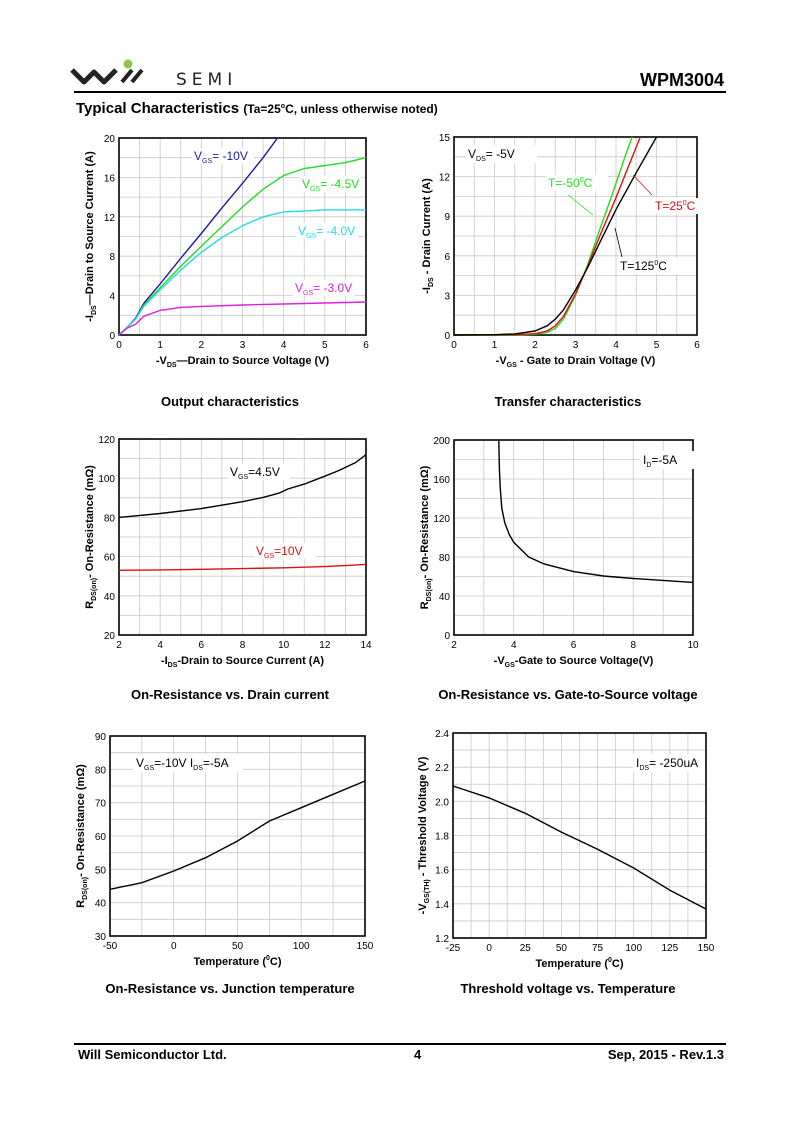 The height and width of the screenshot is (1132, 800). What do you see at coordinates (675, 206) in the screenshot?
I see `series-label: T=250​C` at bounding box center [675, 206].